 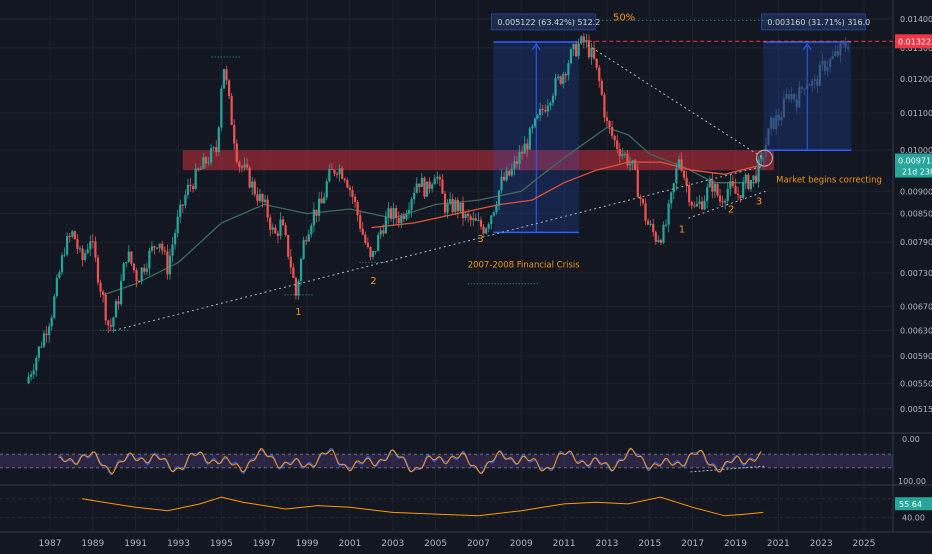 What do you see at coordinates (911, 439) in the screenshot?
I see `rsi-tick-label: 0.00` at bounding box center [911, 439].